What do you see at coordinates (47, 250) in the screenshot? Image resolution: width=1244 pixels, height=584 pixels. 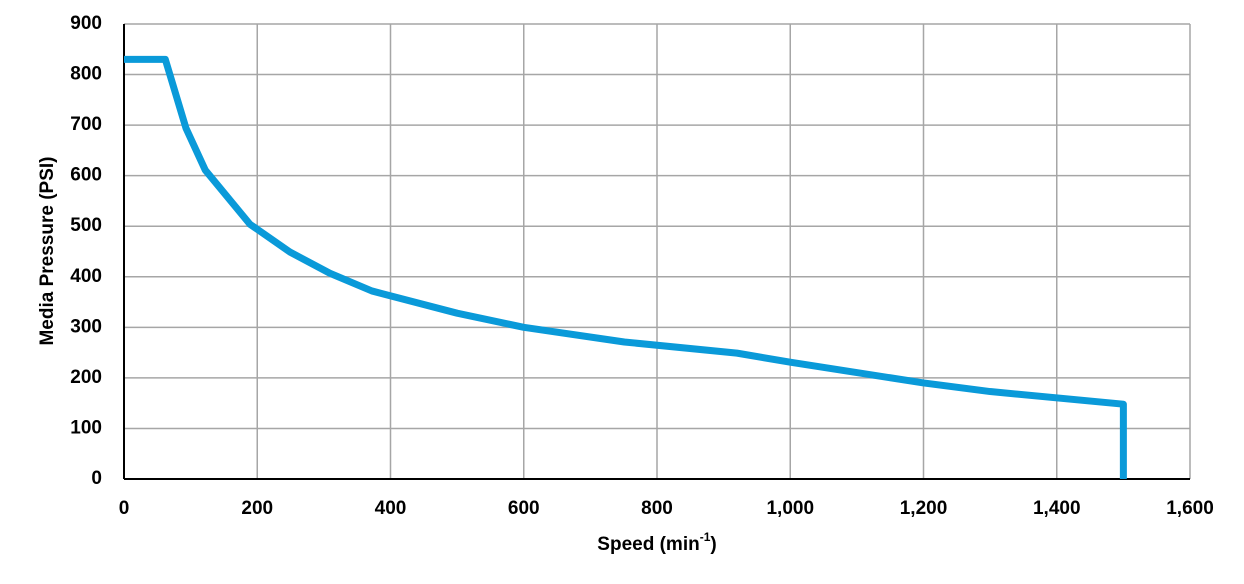 I see `y-axis-label: Media Pressure (PSI)` at bounding box center [47, 250].